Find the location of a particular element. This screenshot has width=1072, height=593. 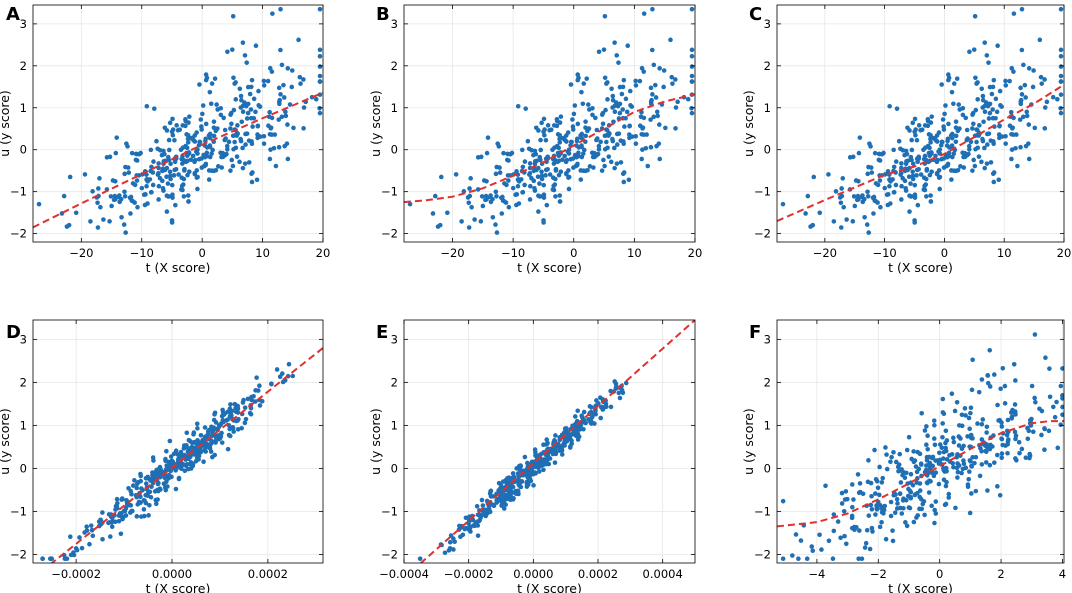

panel-letter: D is located at coordinates (13, 332).